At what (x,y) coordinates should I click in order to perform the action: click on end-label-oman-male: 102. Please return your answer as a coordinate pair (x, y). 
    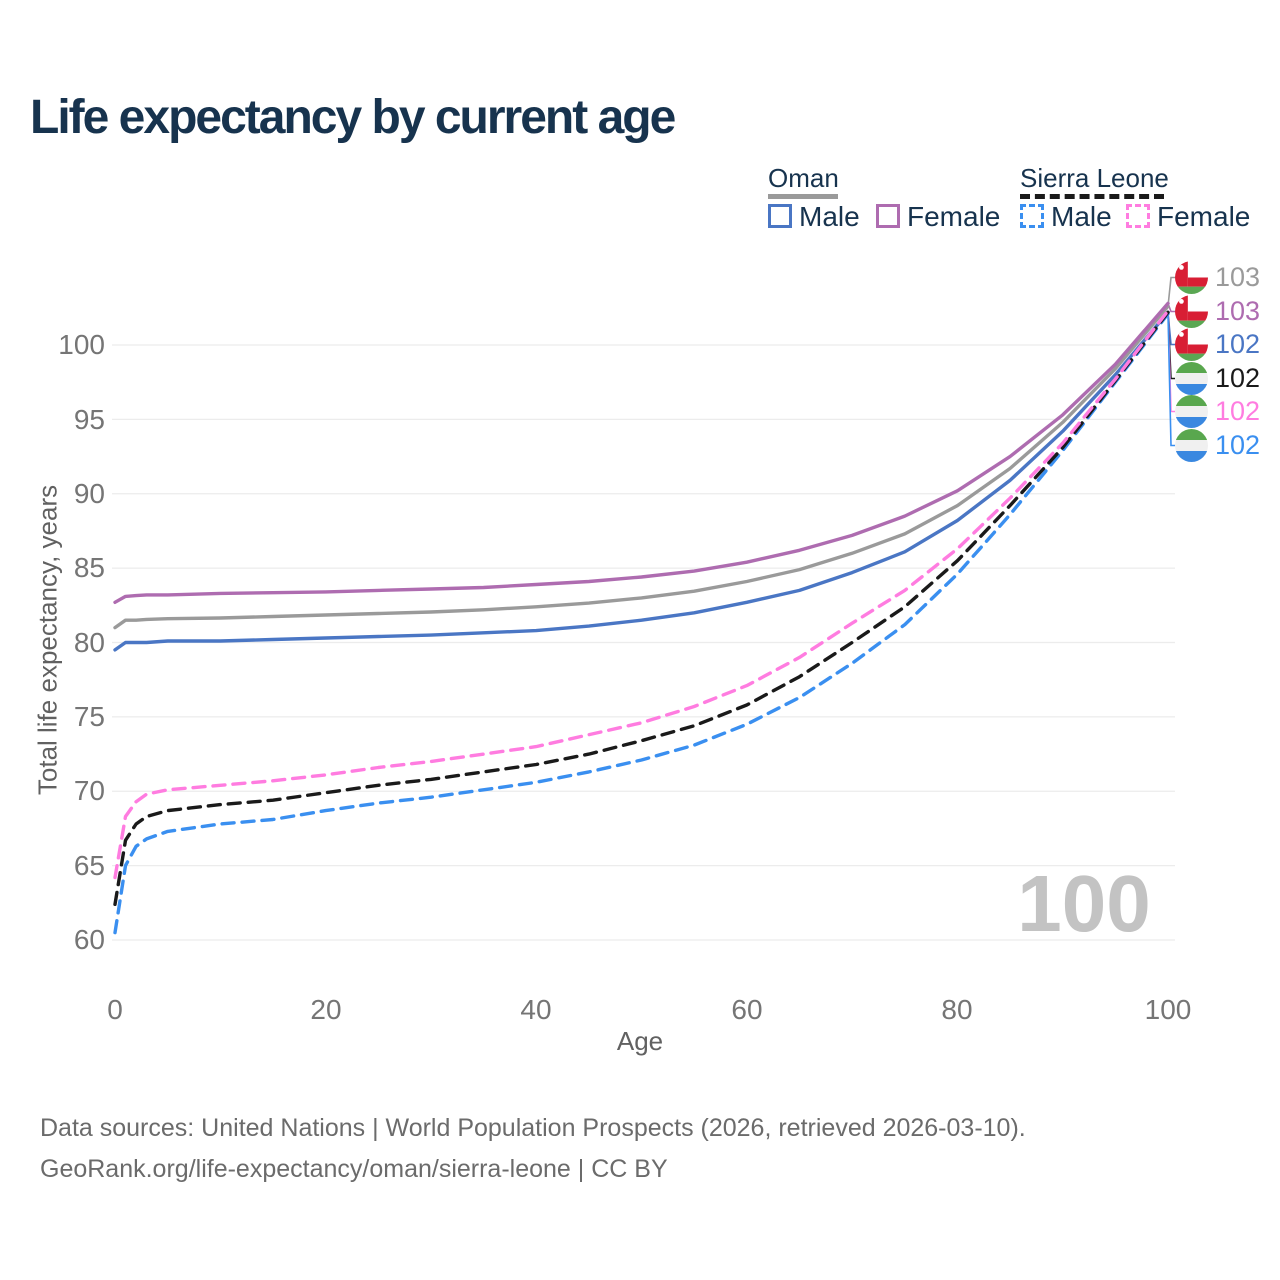
    Looking at the image, I should click on (1217, 344).